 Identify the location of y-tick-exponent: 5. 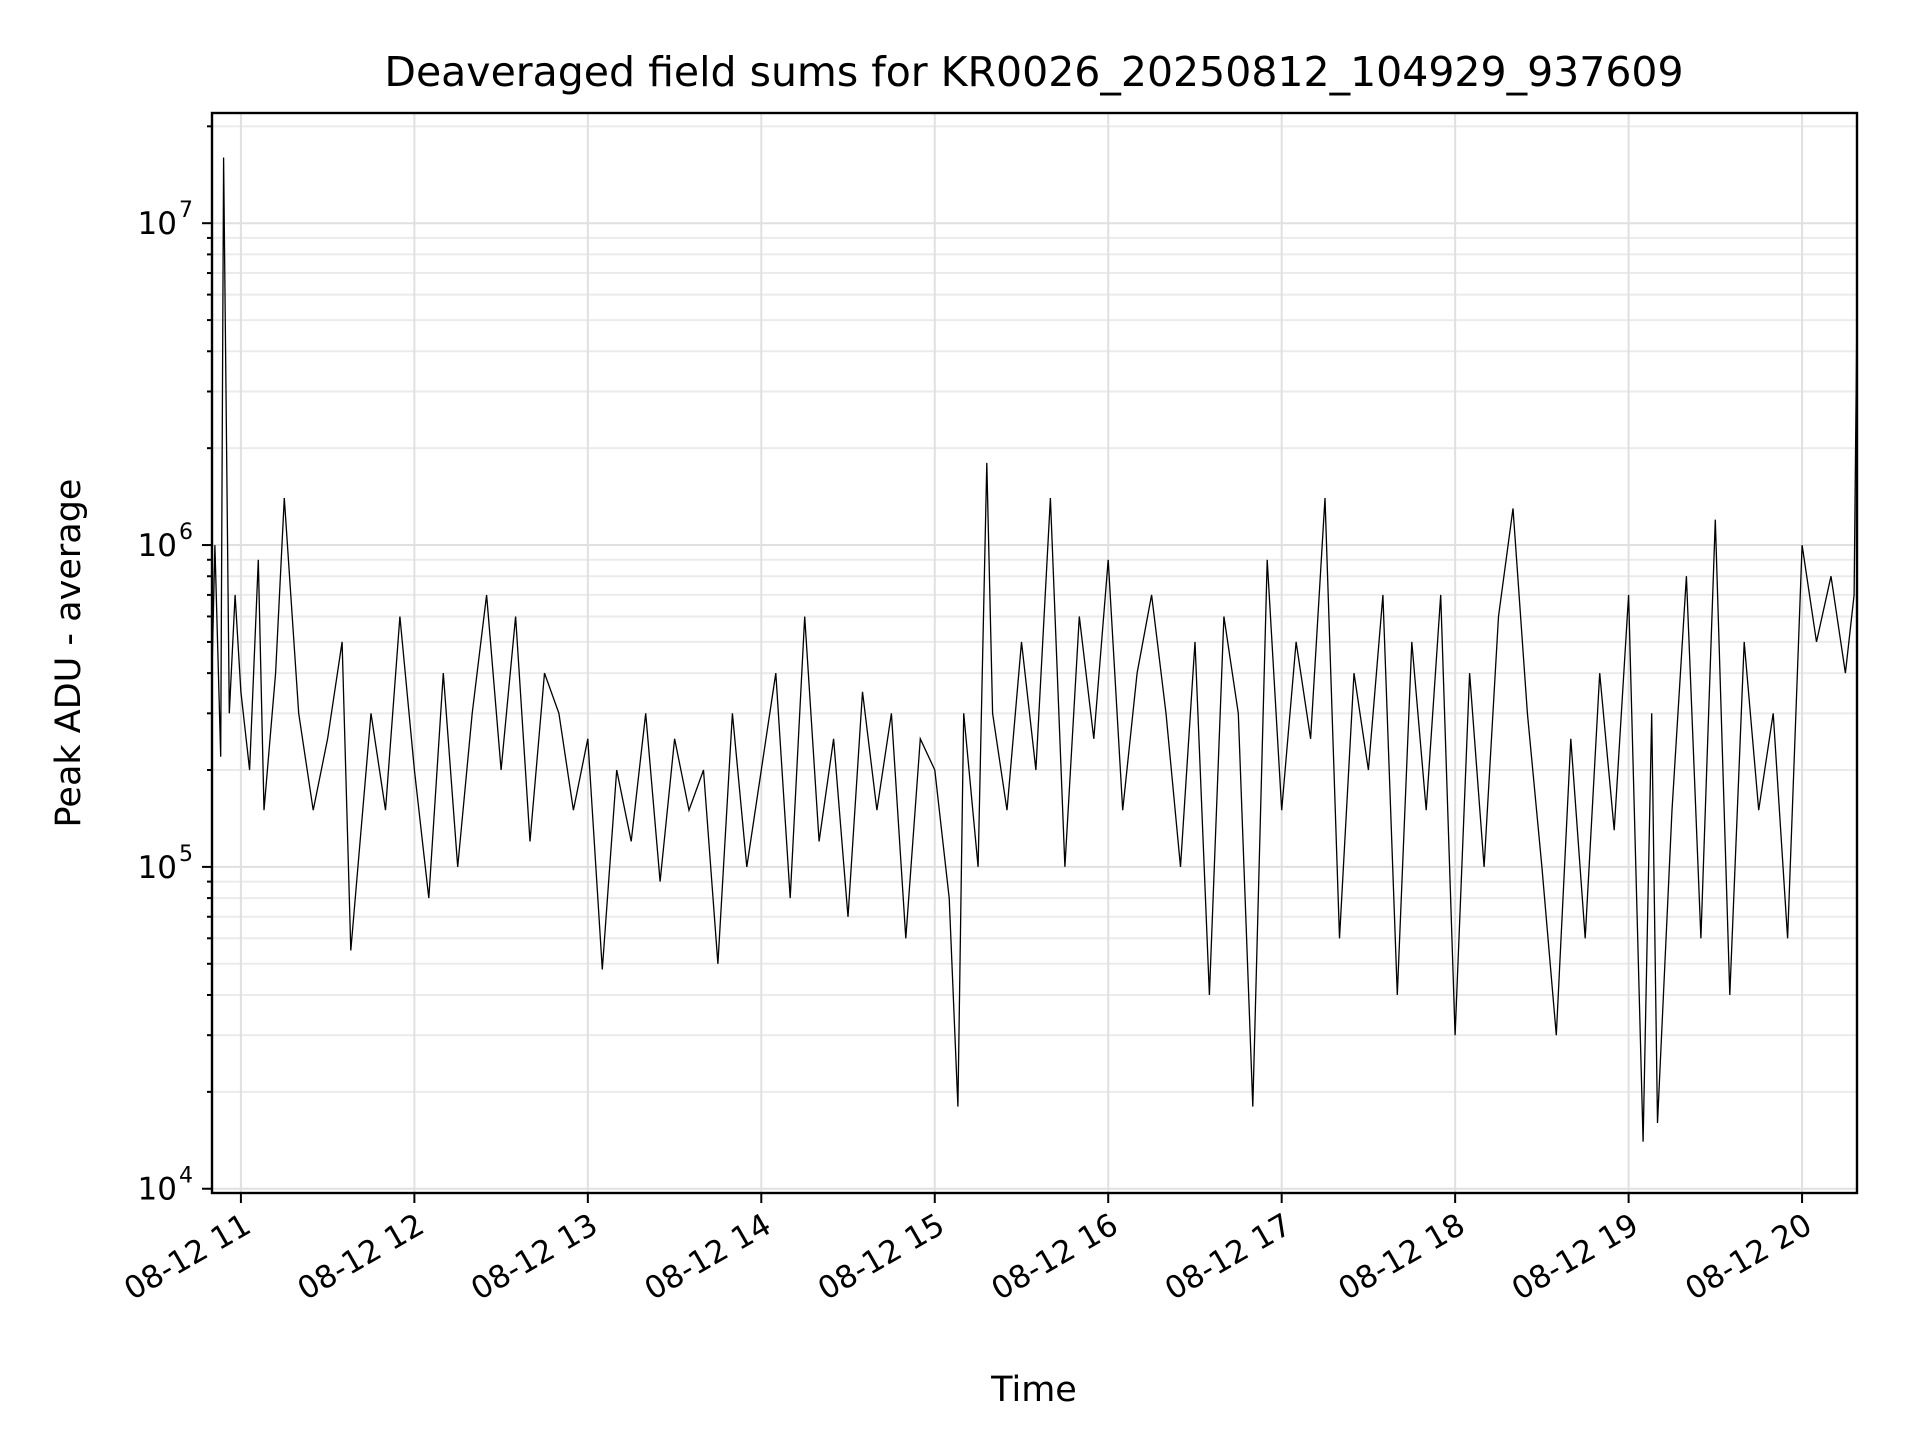
(186, 854).